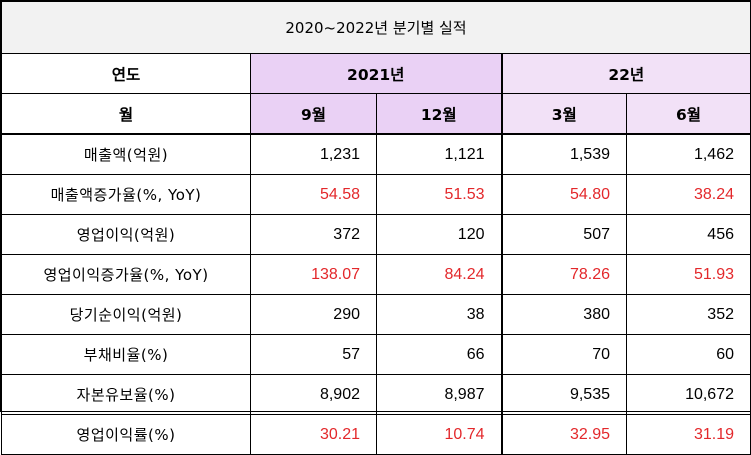 The width and height of the screenshot is (751, 455). Describe the element at coordinates (688, 234) in the screenshot. I see `table-cell: 456` at that location.